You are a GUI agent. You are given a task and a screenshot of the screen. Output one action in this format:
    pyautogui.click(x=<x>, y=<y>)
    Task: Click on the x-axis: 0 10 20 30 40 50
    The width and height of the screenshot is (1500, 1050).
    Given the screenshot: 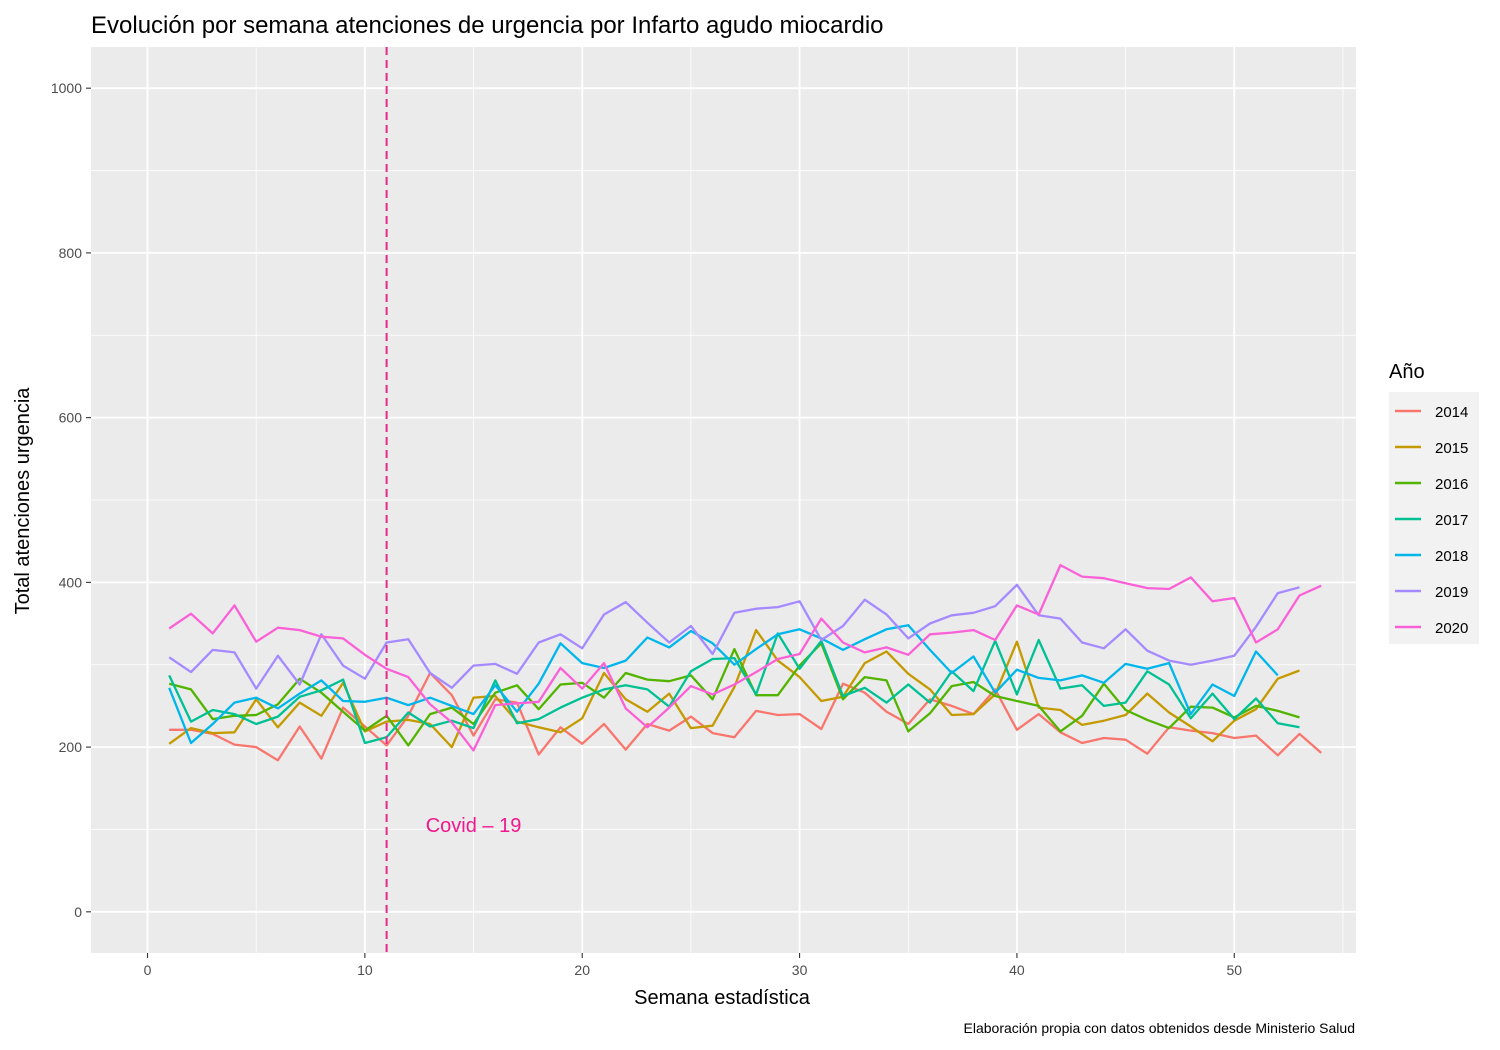 What is the action you would take?
    pyautogui.click(x=693, y=965)
    